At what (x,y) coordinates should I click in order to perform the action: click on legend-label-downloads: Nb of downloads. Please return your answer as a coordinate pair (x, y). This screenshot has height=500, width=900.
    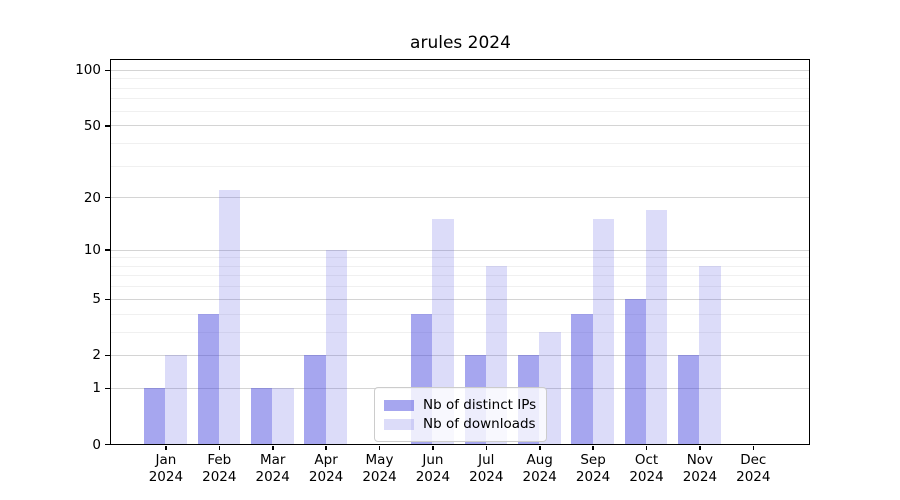
    Looking at the image, I should click on (479, 424).